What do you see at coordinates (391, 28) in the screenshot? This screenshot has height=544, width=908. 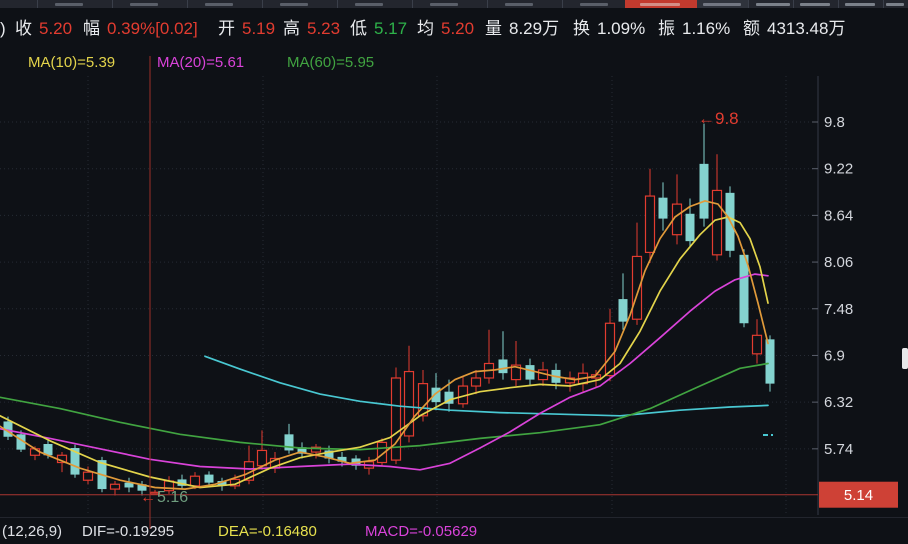 I see `header-field-value: 5.17` at bounding box center [391, 28].